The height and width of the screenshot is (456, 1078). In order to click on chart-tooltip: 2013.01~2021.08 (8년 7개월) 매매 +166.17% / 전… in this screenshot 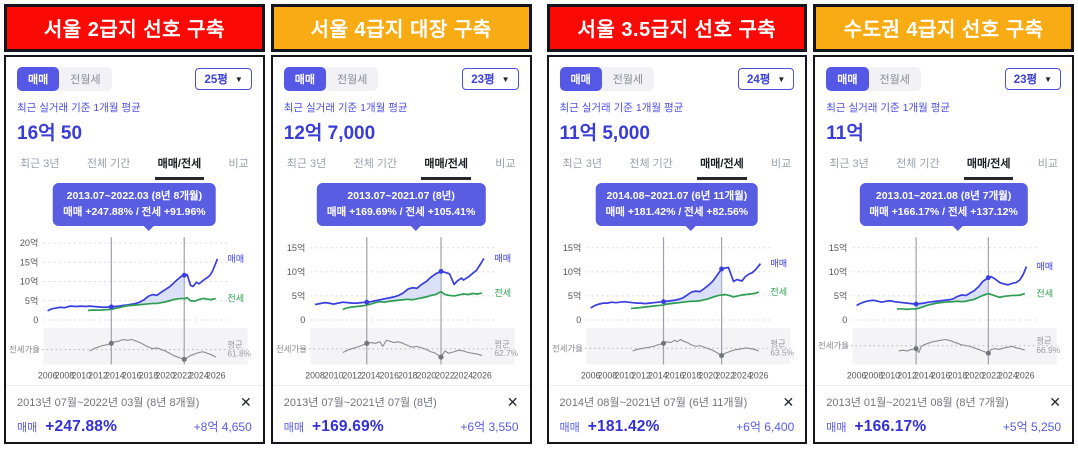, I will do `click(943, 207)`.